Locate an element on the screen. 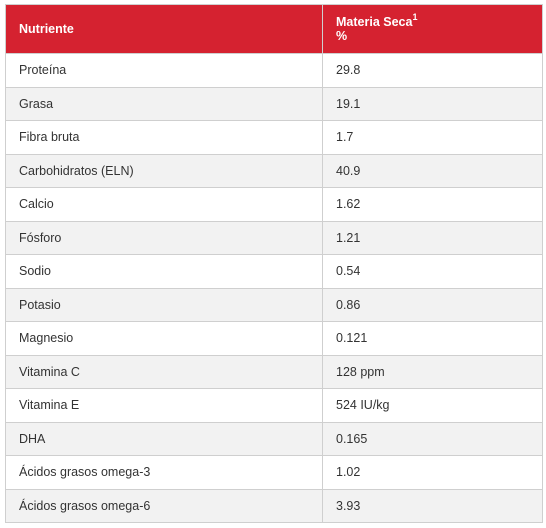 This screenshot has height=528, width=546. nutrient-name: Ácidos grasos omega-6 is located at coordinates (164, 505).